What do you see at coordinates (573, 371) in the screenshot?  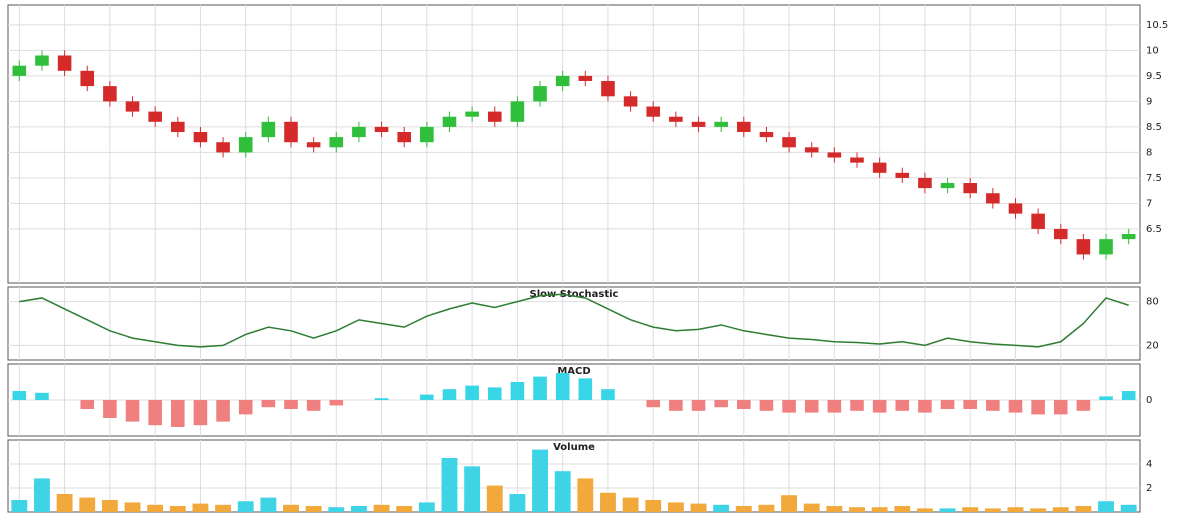 I see `pane-title: MACD` at bounding box center [573, 371].